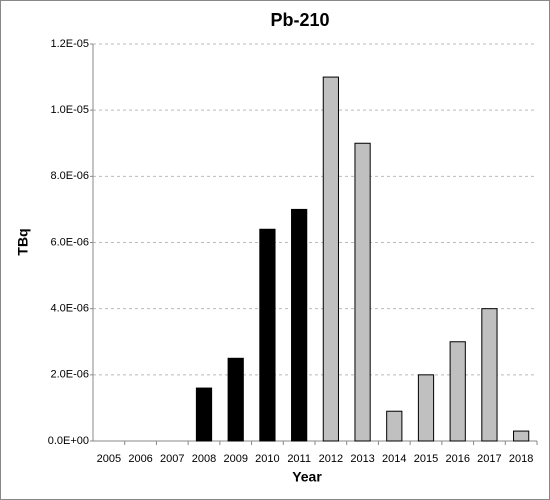 The width and height of the screenshot is (550, 500). Describe the element at coordinates (69, 44) in the screenshot. I see `y-tick-label: 1.2E-05` at that location.